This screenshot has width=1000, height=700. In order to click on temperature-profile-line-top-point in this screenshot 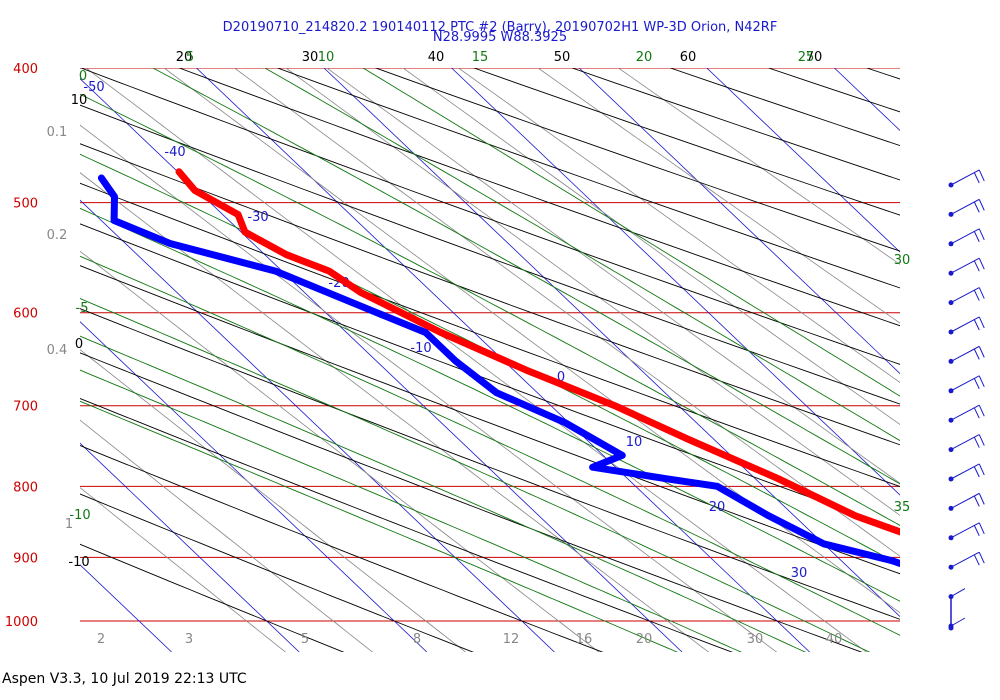, I will do `click(178, 171)`.